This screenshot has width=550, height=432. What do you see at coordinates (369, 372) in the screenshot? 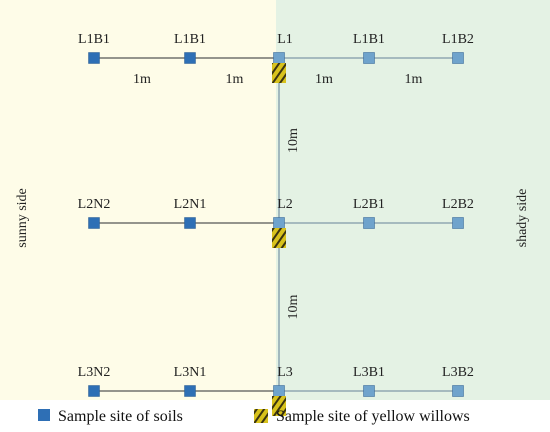
I see `site-label: L3B1` at bounding box center [369, 372].